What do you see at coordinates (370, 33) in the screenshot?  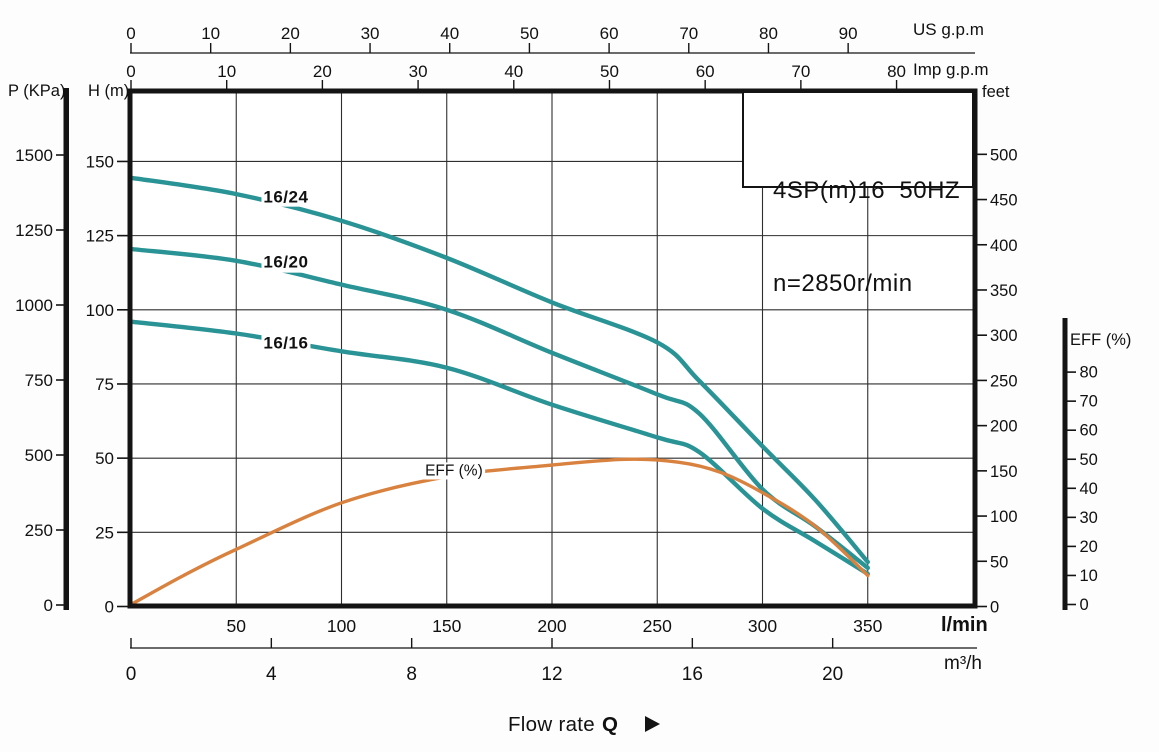 I see `us-gpm-tick-label: 30` at bounding box center [370, 33].